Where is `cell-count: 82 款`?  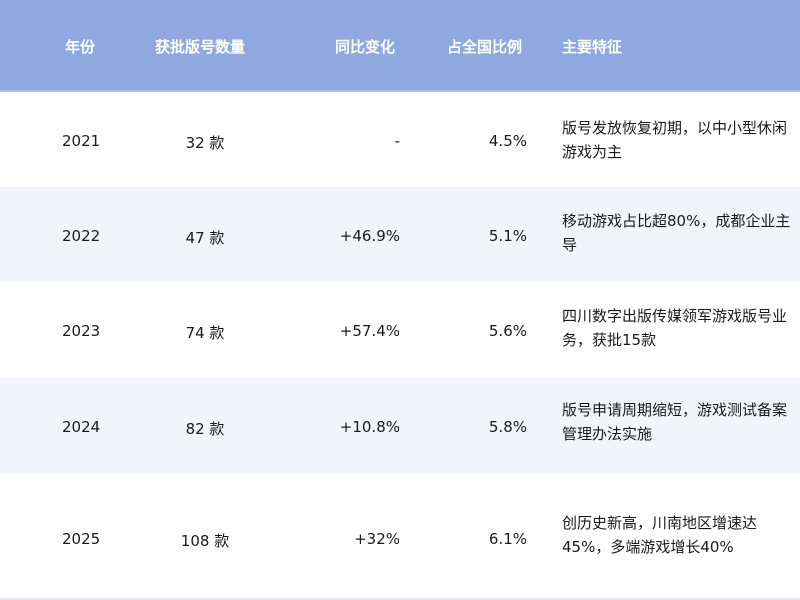 cell-count: 82 款 is located at coordinates (205, 429).